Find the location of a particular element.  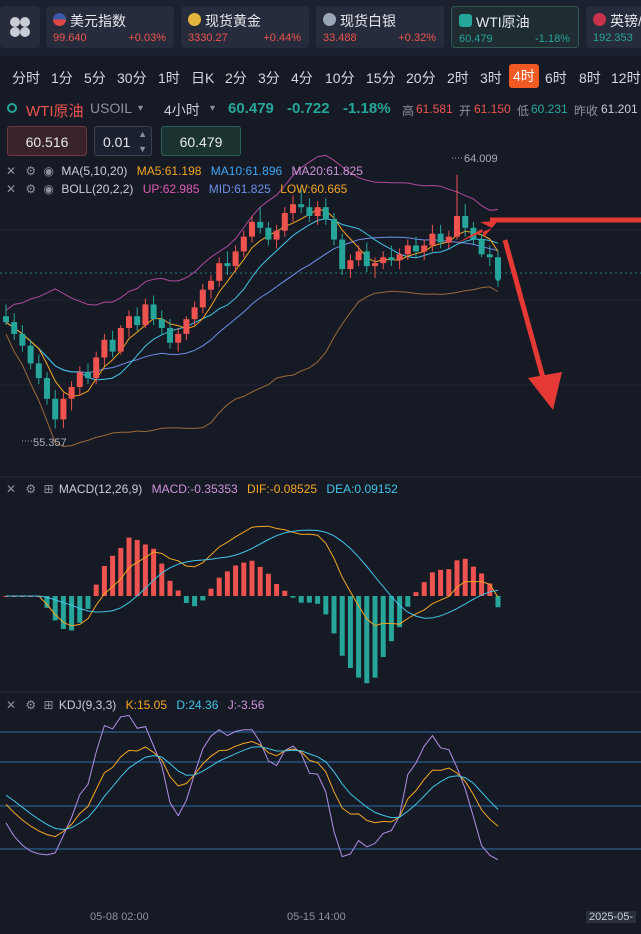

sell-price-button: 60.516 is located at coordinates (47, 141).